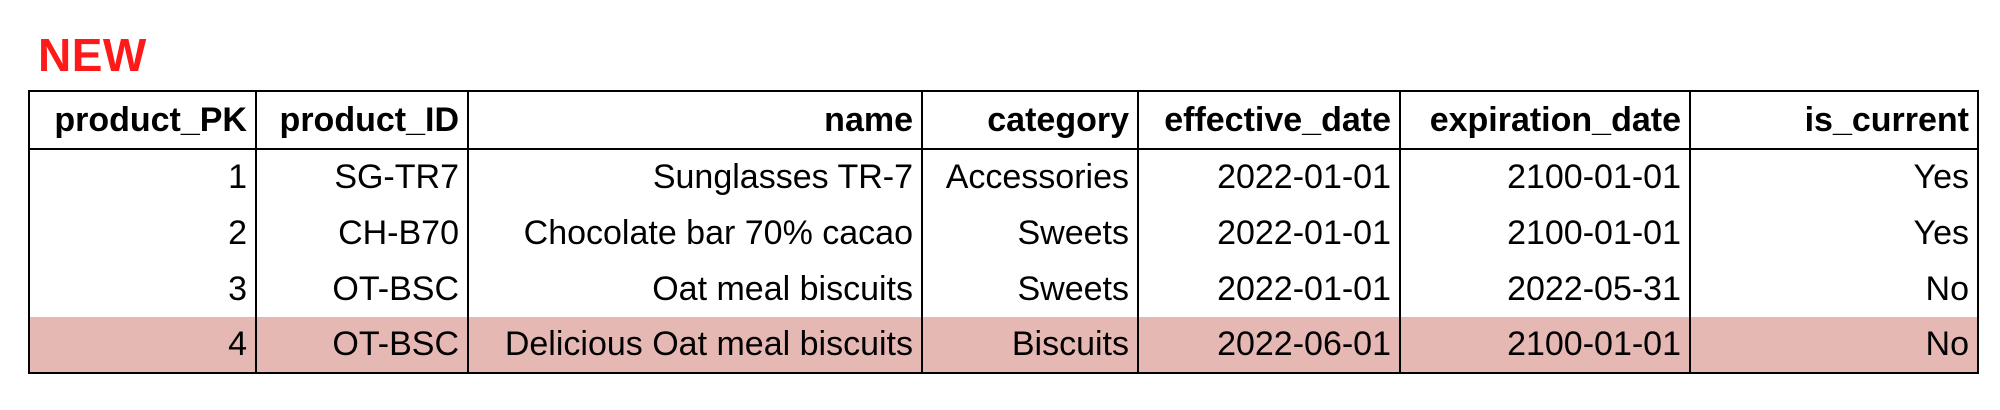 Image resolution: width=2000 pixels, height=410 pixels. Describe the element at coordinates (362, 177) in the screenshot. I see `cell-product-id: SG-TR7` at that location.